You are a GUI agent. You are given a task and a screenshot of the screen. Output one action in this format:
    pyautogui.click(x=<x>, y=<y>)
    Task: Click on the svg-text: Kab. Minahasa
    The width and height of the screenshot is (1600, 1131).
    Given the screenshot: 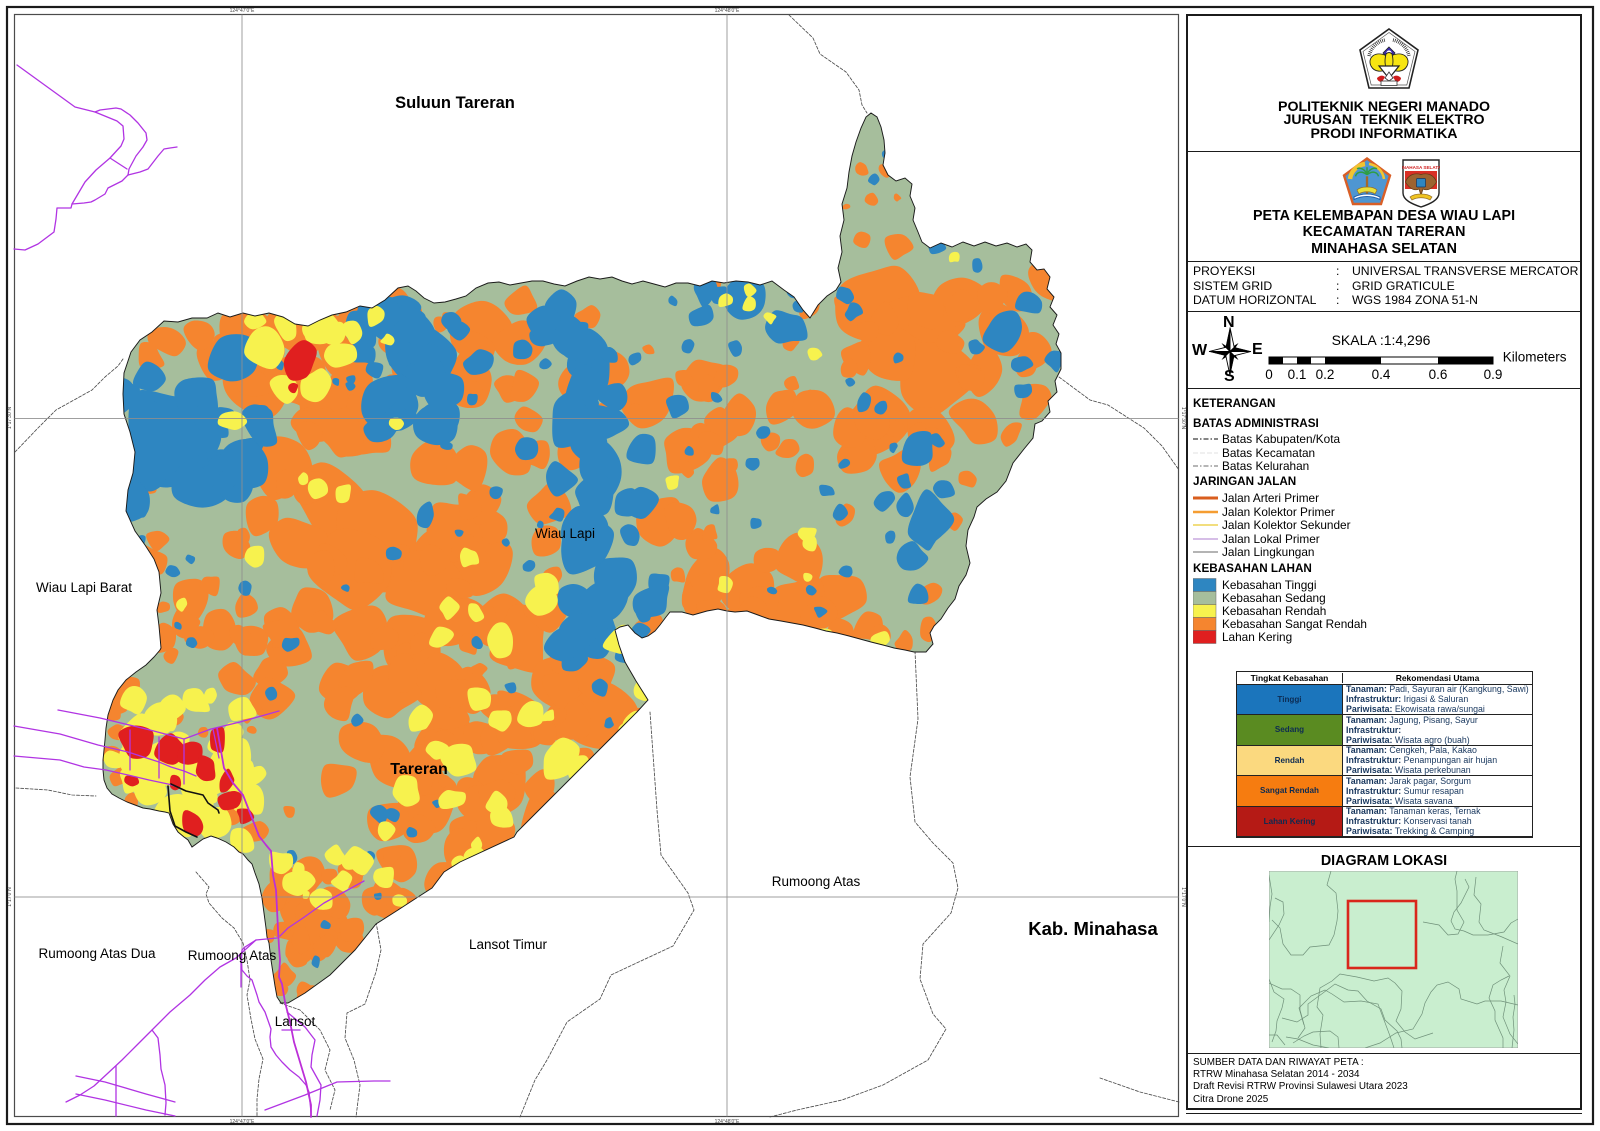 What is the action you would take?
    pyautogui.click(x=1093, y=928)
    